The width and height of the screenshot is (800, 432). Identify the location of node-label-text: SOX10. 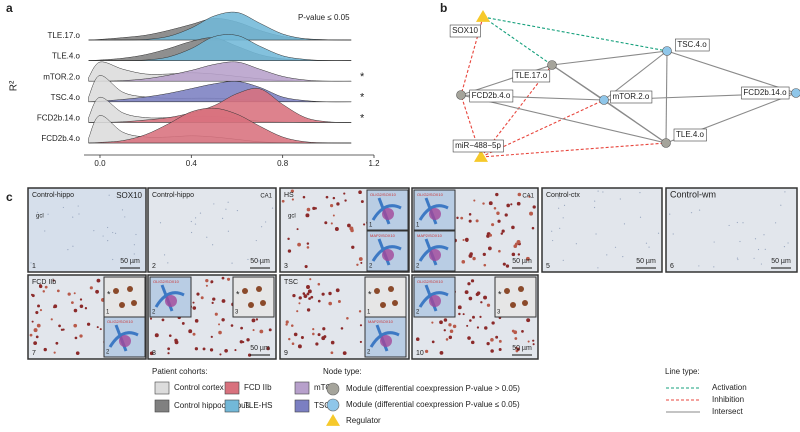
(465, 30).